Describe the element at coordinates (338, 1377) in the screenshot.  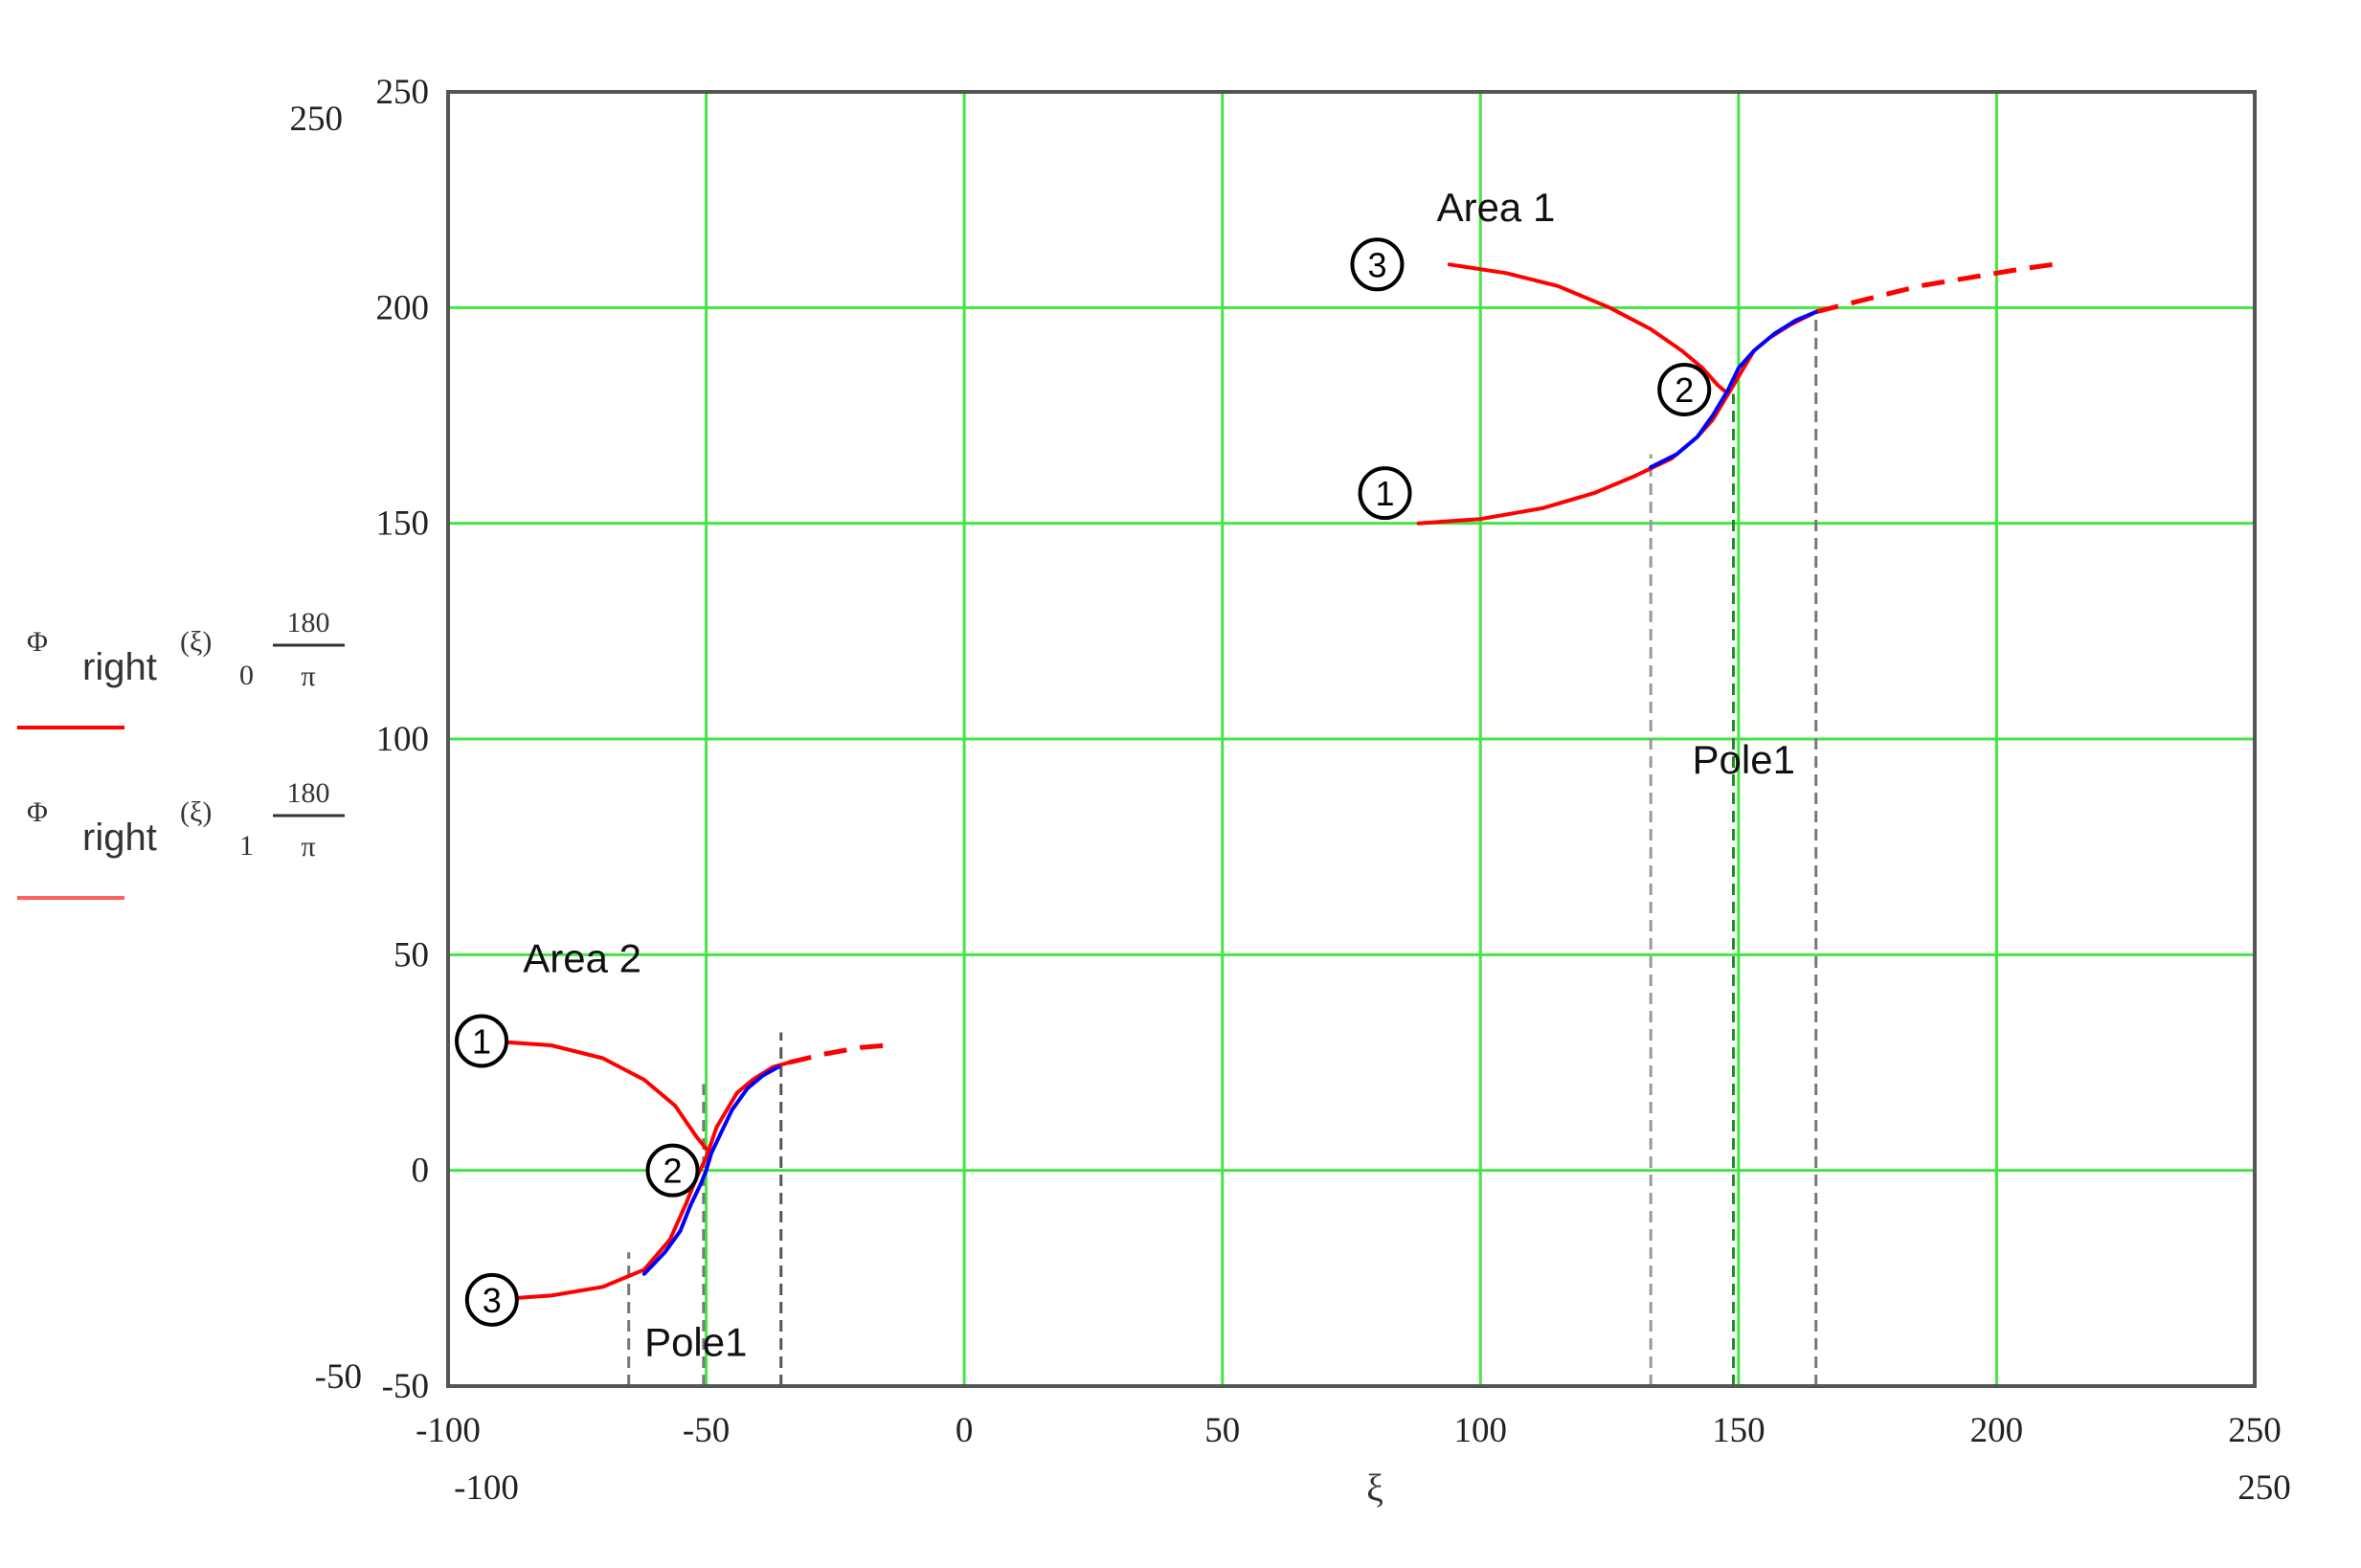
I see `y-range-min-label: -50` at that location.